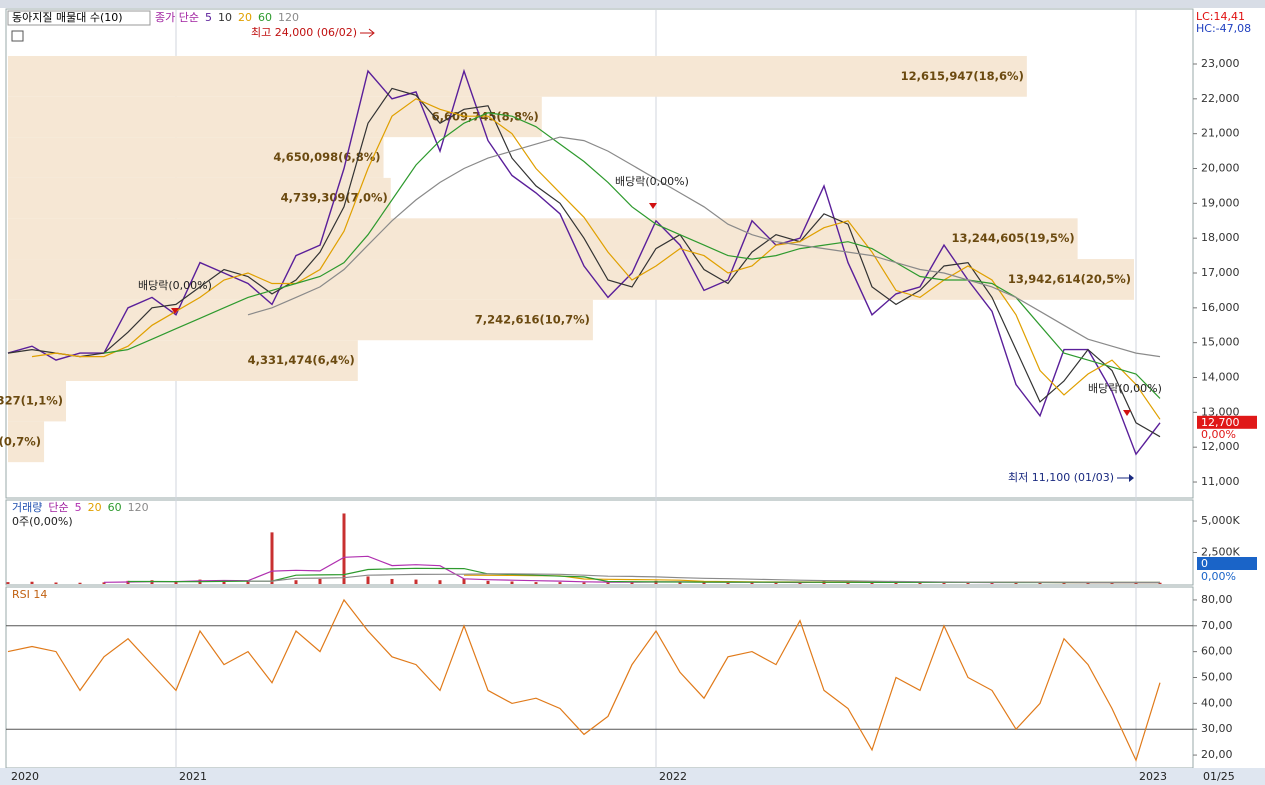 This screenshot has height=785, width=1265. I want to click on profile-label: 718,327(1,1%), so click(31, 401).